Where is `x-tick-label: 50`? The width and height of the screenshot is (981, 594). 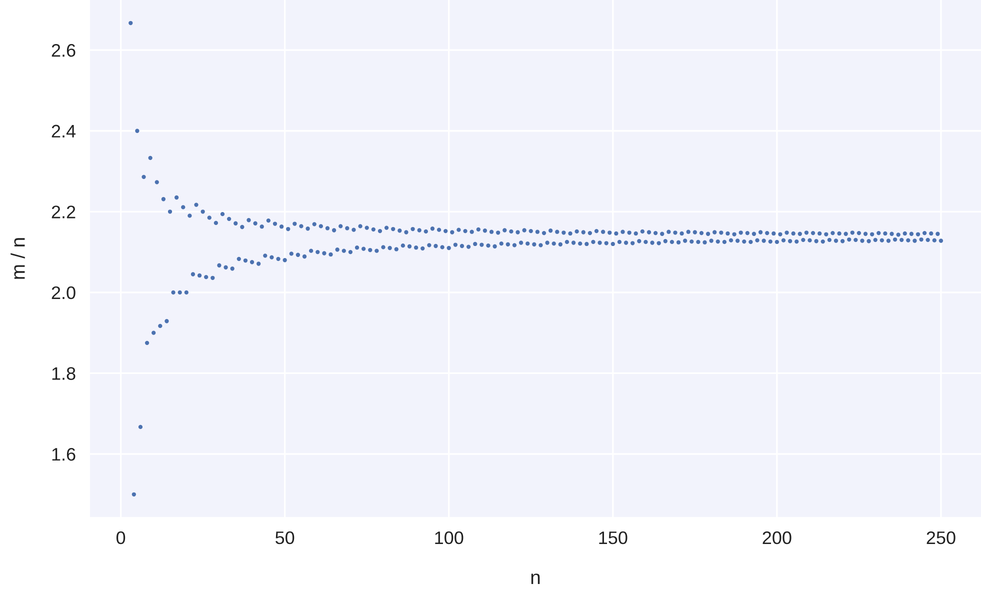
x-tick-label: 50 is located at coordinates (285, 537).